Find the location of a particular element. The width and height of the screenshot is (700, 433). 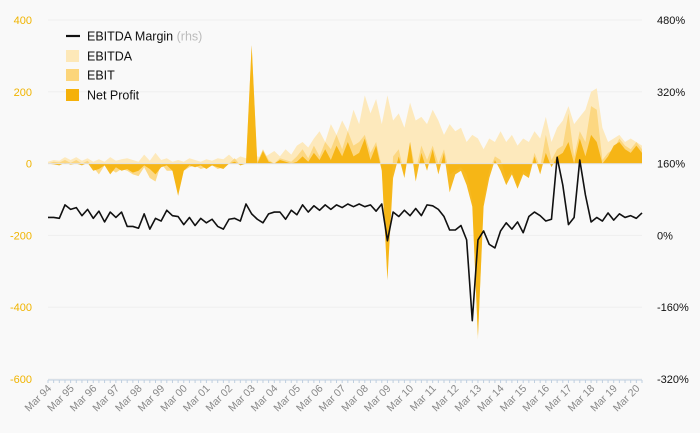

legend-item-ebitda-margin: EBITDA Margin (rhs) is located at coordinates (134, 37).